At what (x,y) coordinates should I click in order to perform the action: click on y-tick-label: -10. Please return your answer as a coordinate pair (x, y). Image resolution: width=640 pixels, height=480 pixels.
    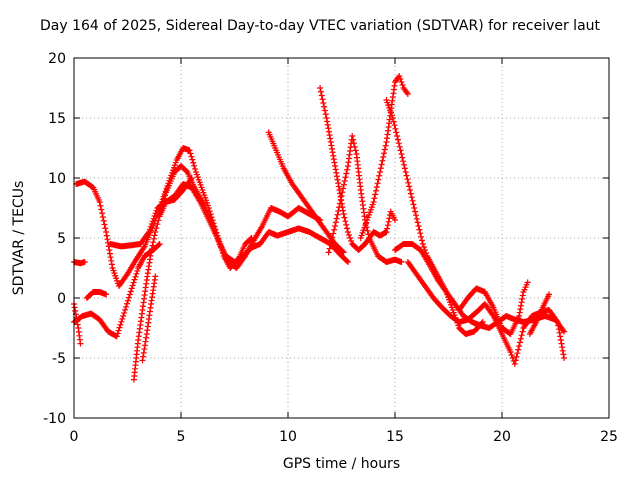
    Looking at the image, I should click on (54, 419).